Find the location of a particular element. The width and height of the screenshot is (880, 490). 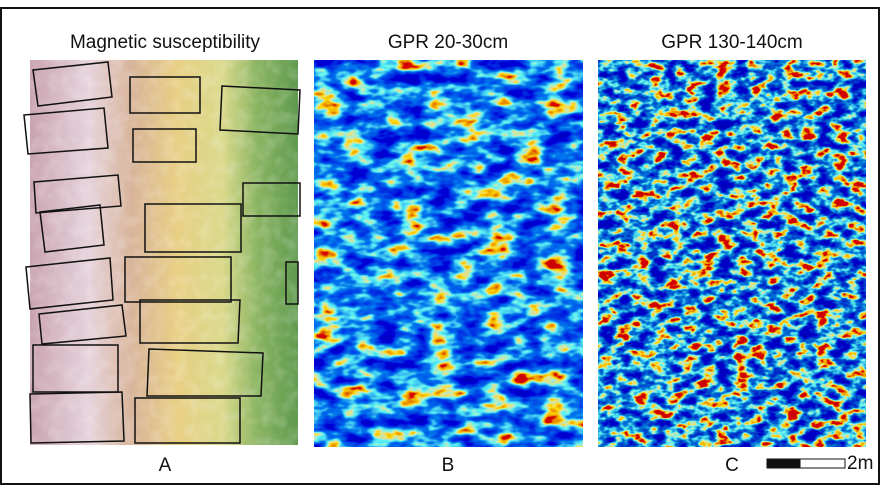

scale-bar: 2m is located at coordinates (819, 463).